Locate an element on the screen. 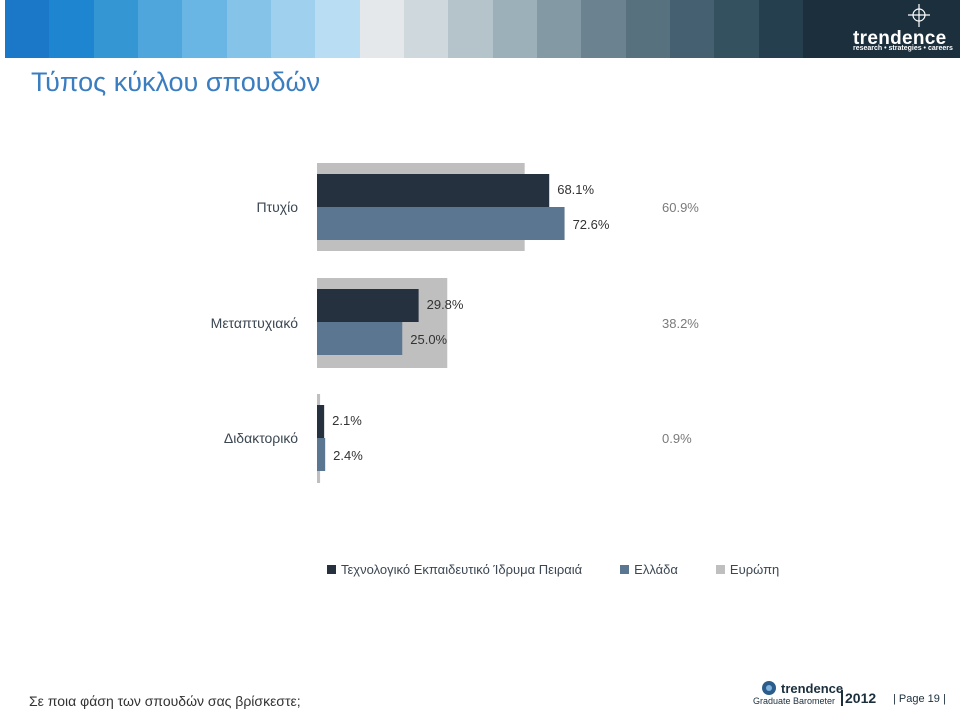 Image resolution: width=960 pixels, height=711 pixels. header-color-strip is located at coordinates (404, 29).